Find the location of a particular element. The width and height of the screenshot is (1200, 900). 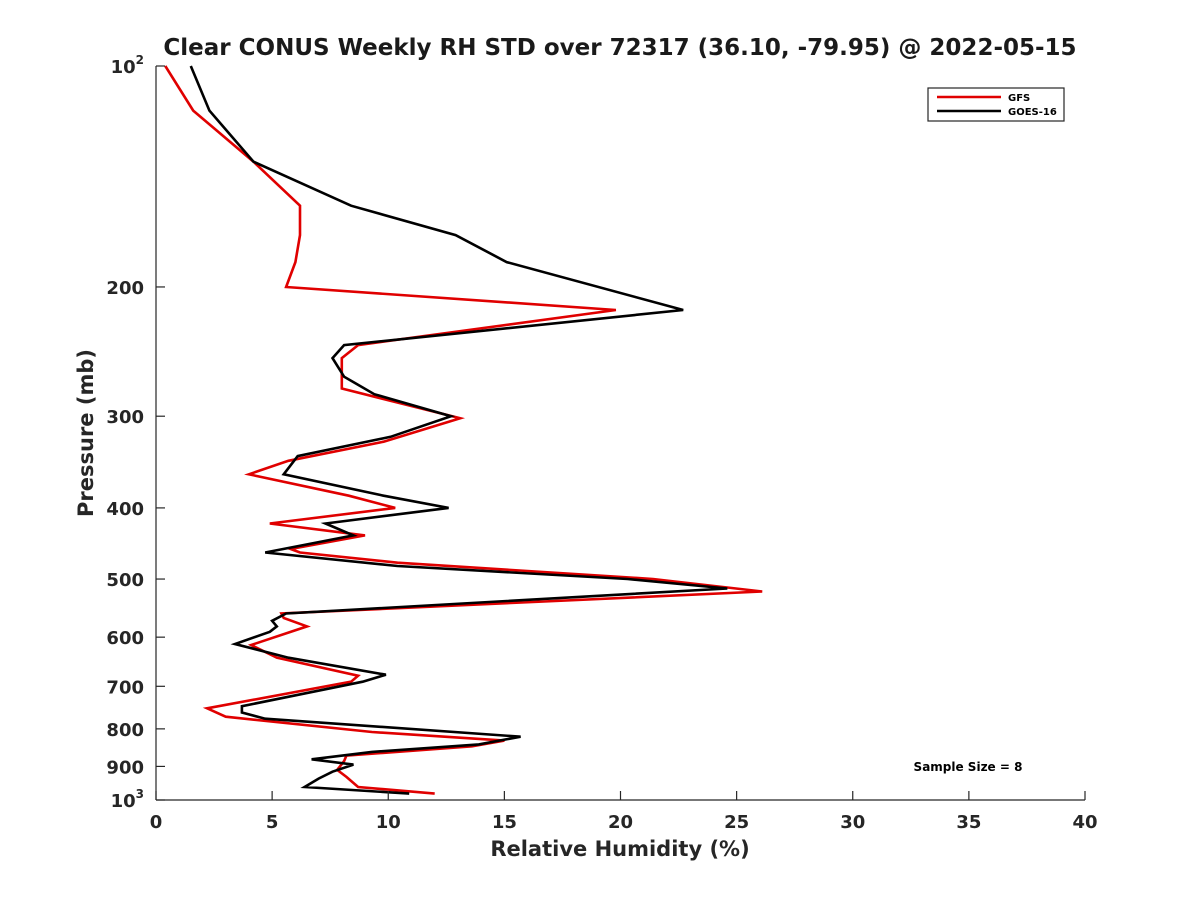

x-tick-label: 25 is located at coordinates (736, 822).